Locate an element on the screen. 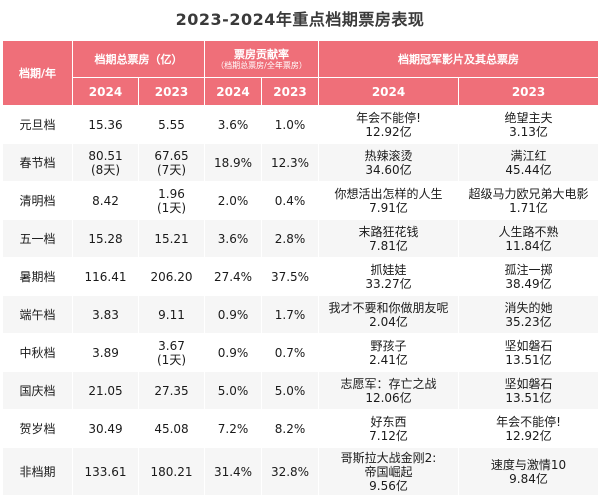  box-2023-cell-text: 45.08 is located at coordinates (171, 428).